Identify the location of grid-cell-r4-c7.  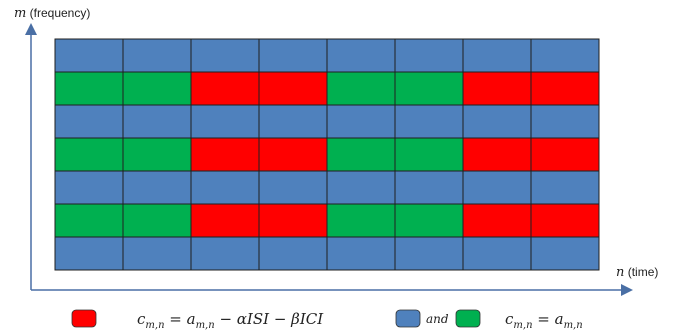
(565, 187).